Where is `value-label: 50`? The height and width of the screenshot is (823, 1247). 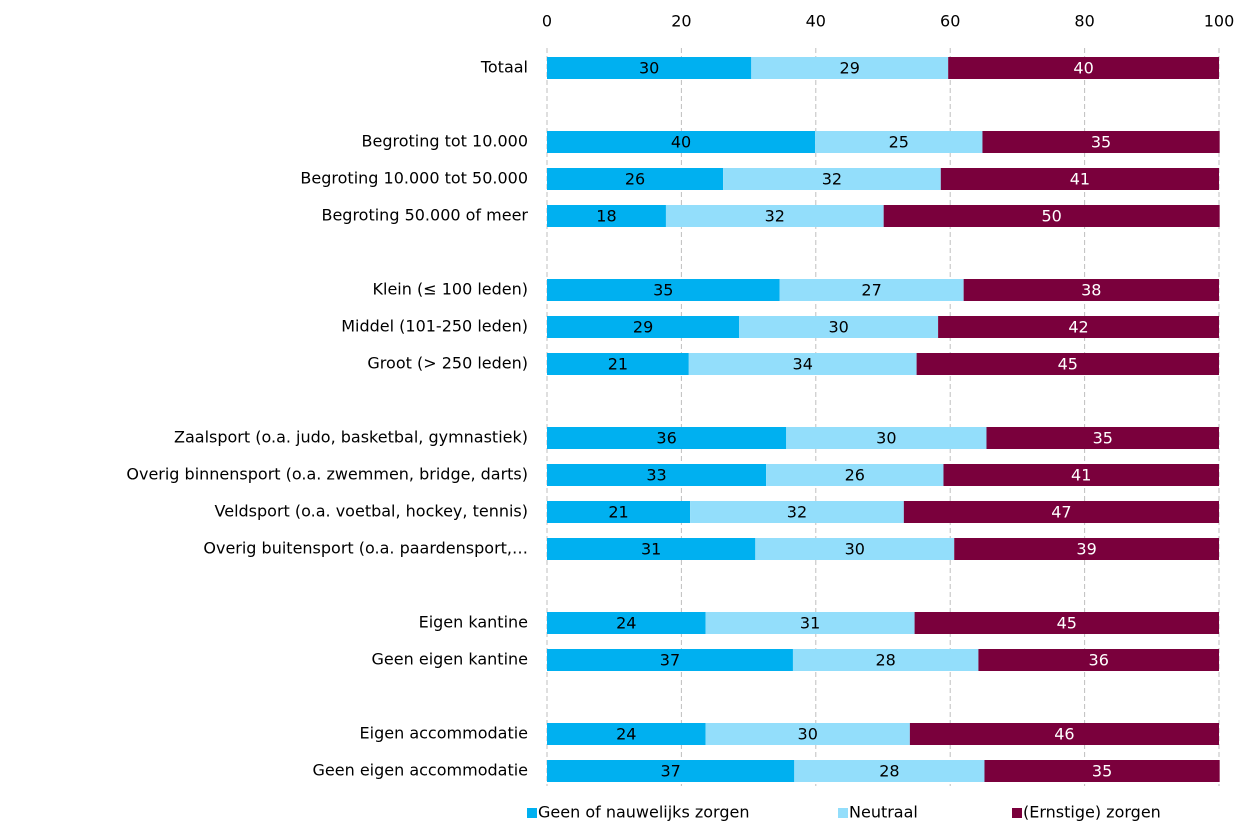
value-label: 50 is located at coordinates (1051, 216).